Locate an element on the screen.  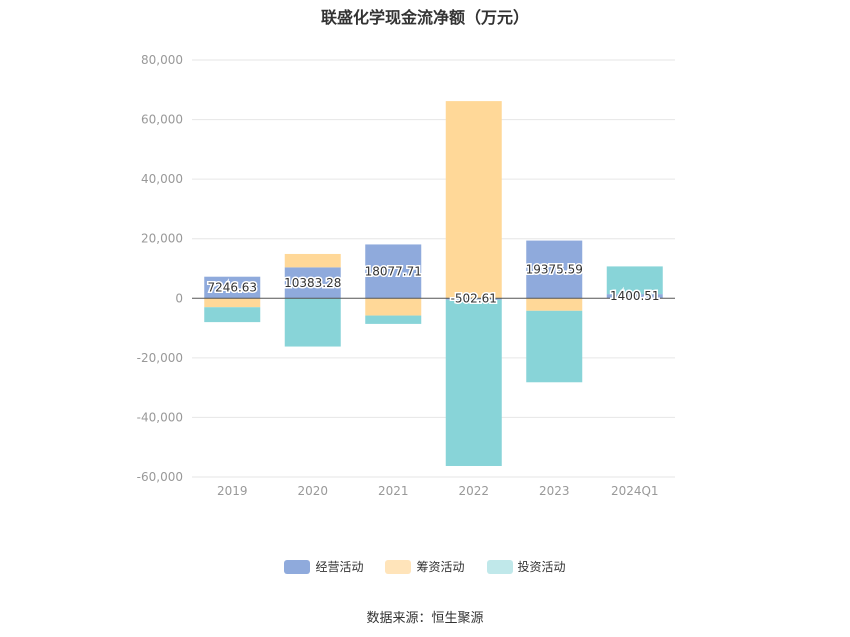
data-label: -502.61 is located at coordinates (474, 298).